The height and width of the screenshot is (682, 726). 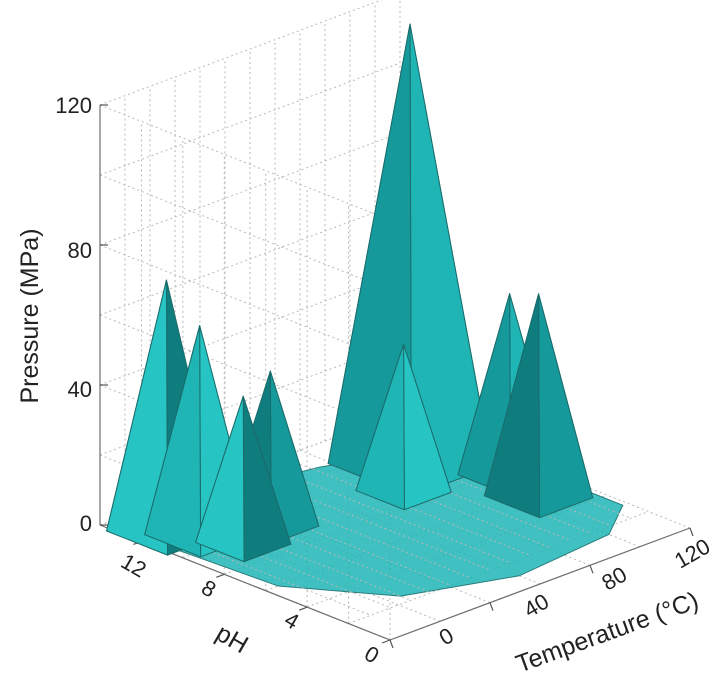 I want to click on z-tick-labels: 0 40 80 120, so click(x=73, y=314).